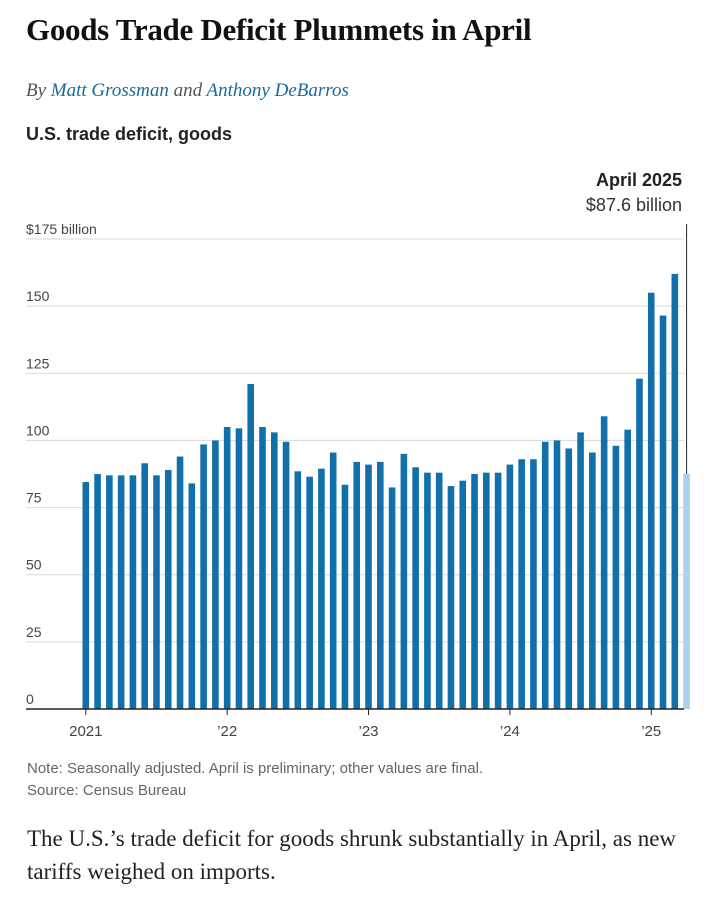 The image size is (710, 900). I want to click on author-link-anthony-debarros: Anthony DeBarros, so click(277, 90).